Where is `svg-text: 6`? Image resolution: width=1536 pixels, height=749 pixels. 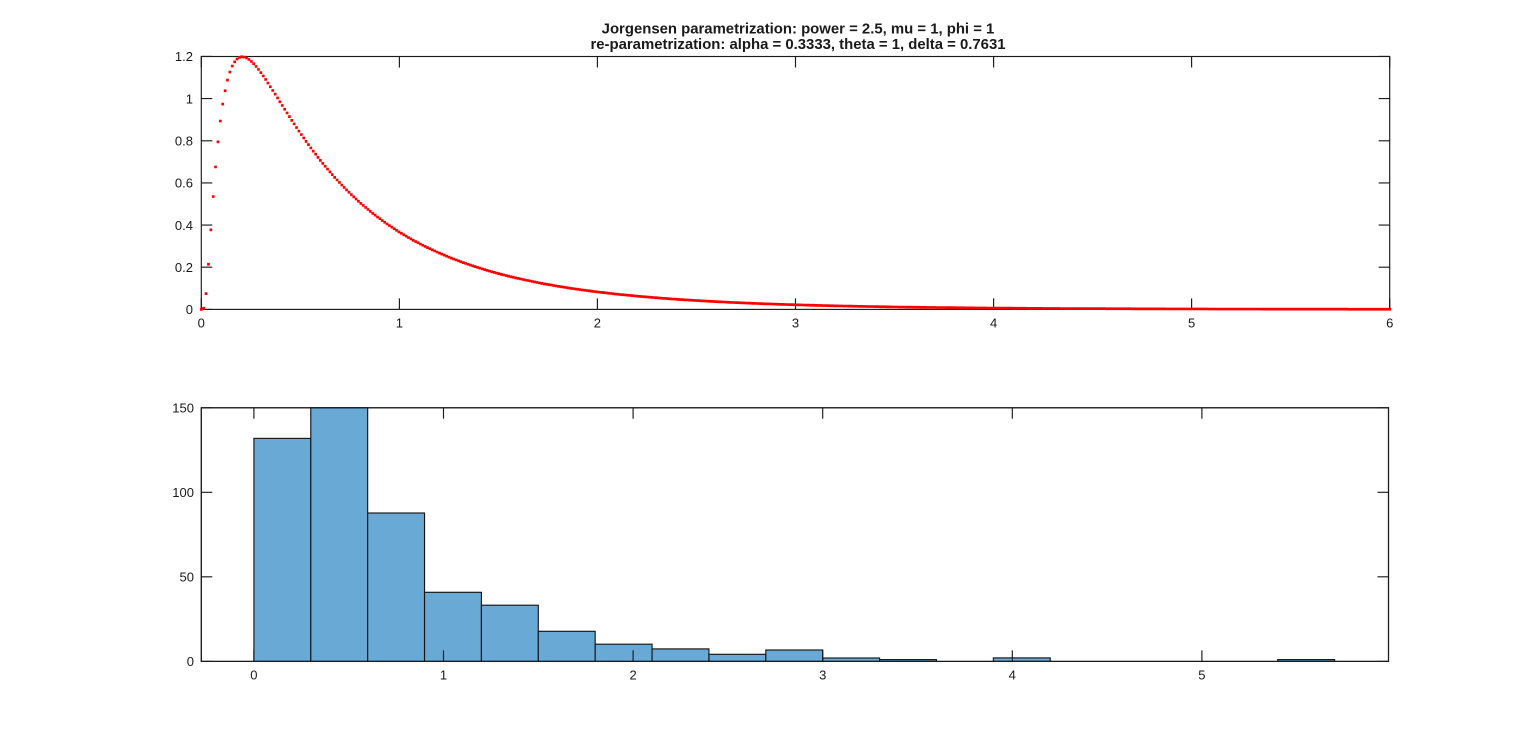
svg-text: 6 is located at coordinates (1389, 323).